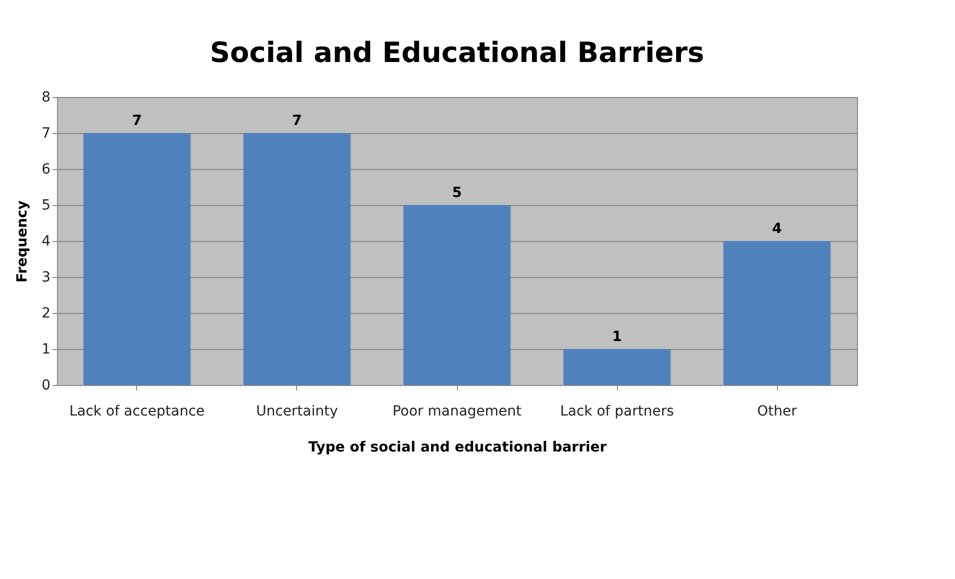 Image resolution: width=955 pixels, height=579 pixels. I want to click on y-tick-label: 6, so click(46, 170).